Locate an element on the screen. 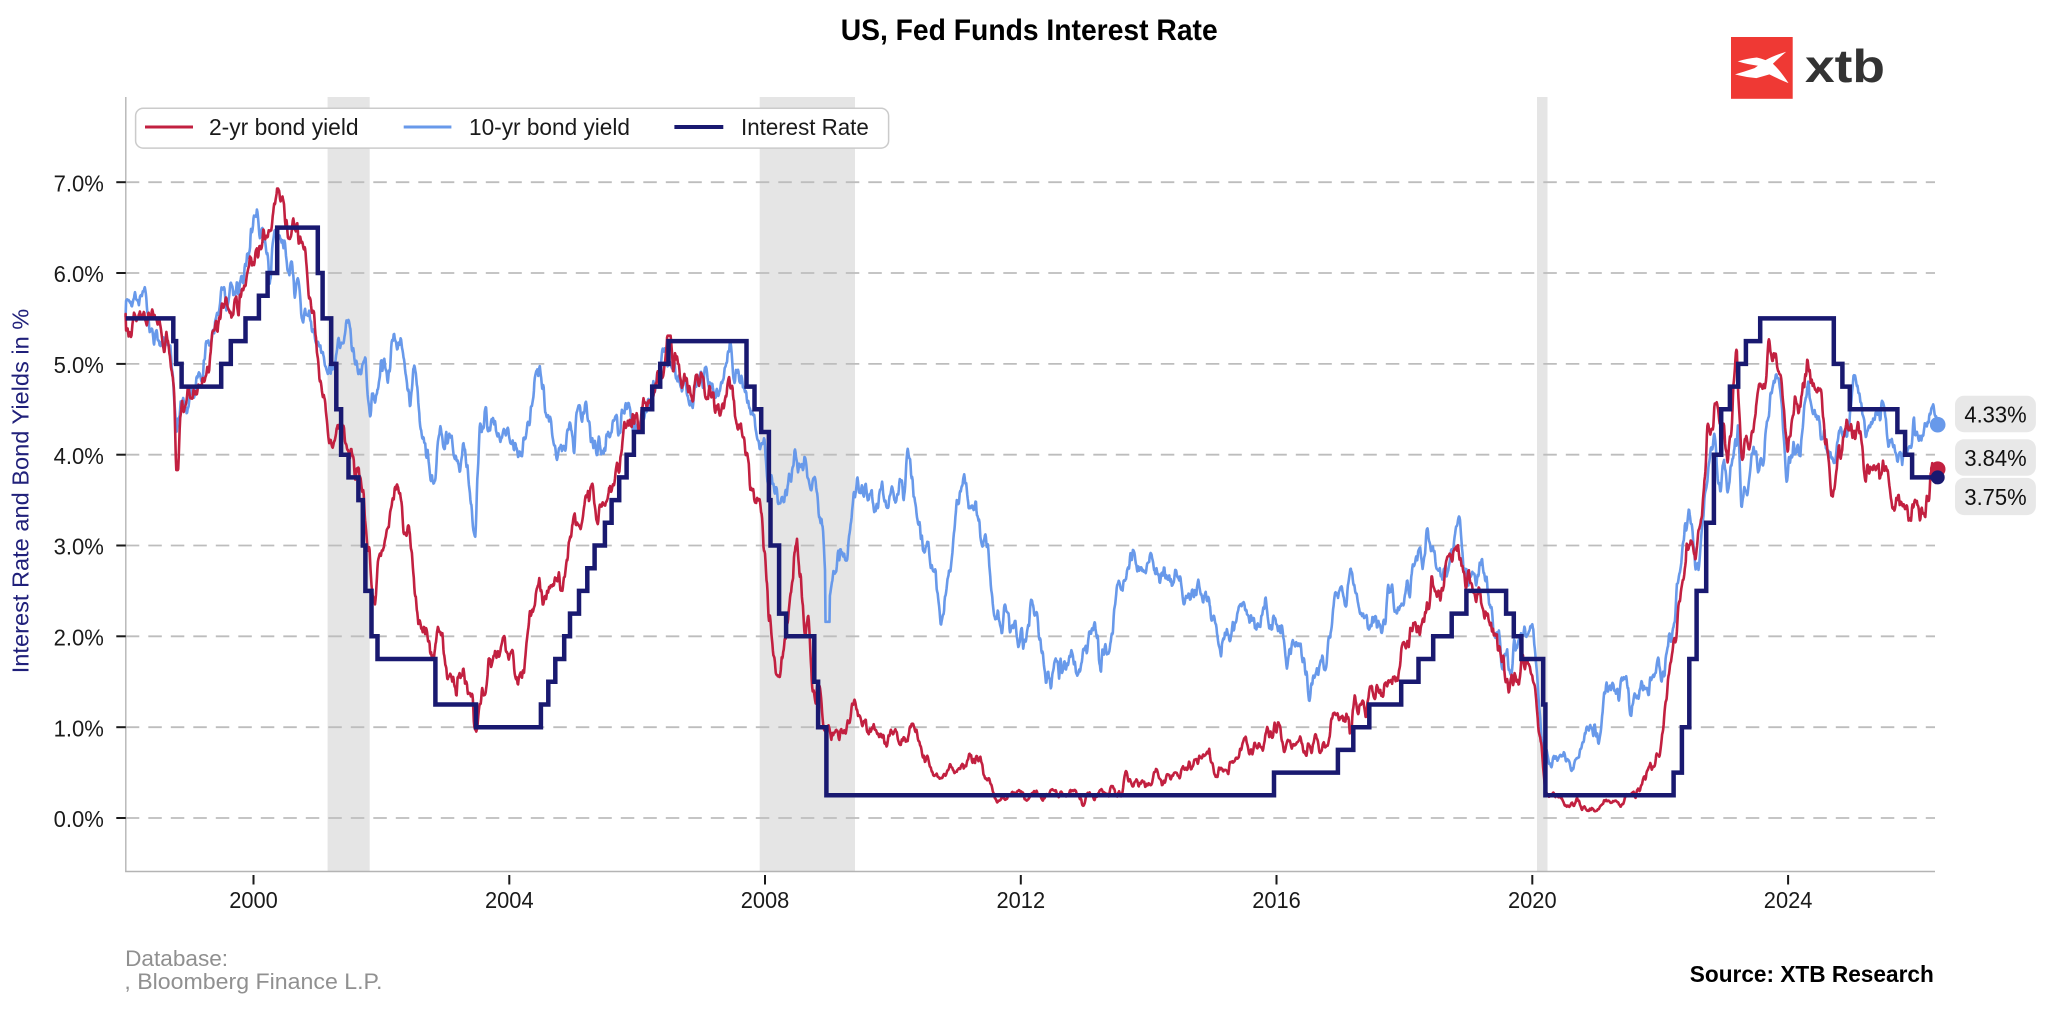 The height and width of the screenshot is (1014, 2048). svg-text: Source: XTB Research is located at coordinates (1812, 974).